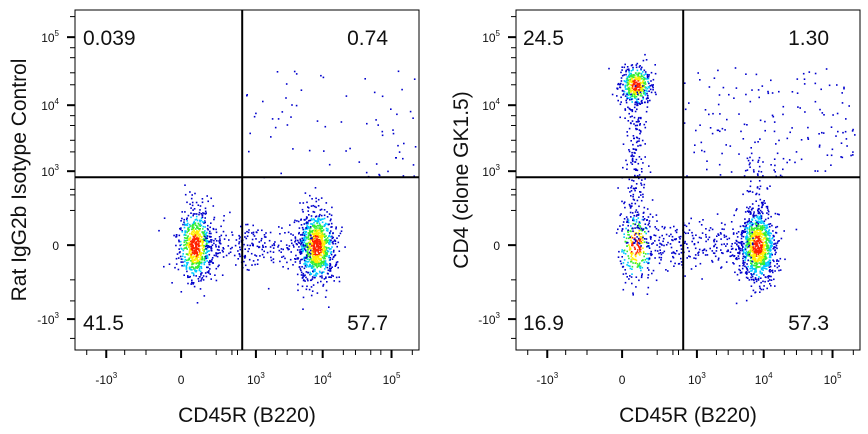 The width and height of the screenshot is (868, 434). What do you see at coordinates (688, 415) in the screenshot?
I see `x-axis-title: CD45R (B220)` at bounding box center [688, 415].